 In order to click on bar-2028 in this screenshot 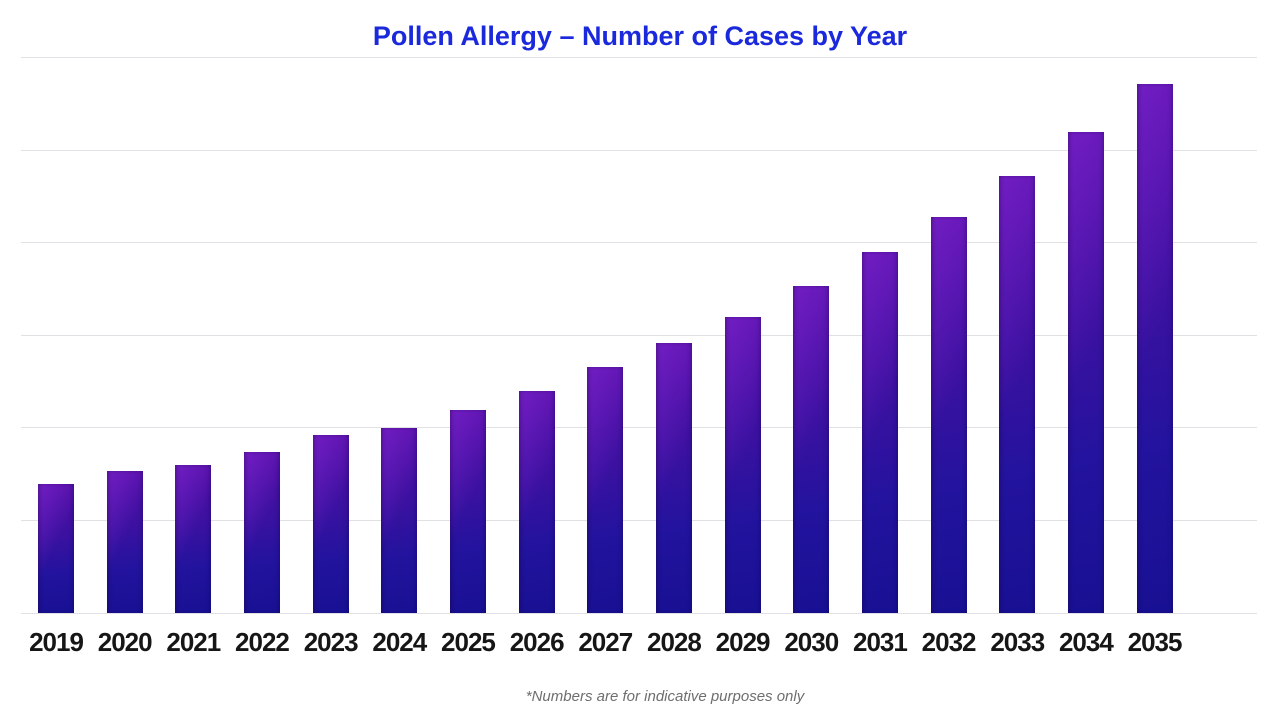, I will do `click(673, 477)`.